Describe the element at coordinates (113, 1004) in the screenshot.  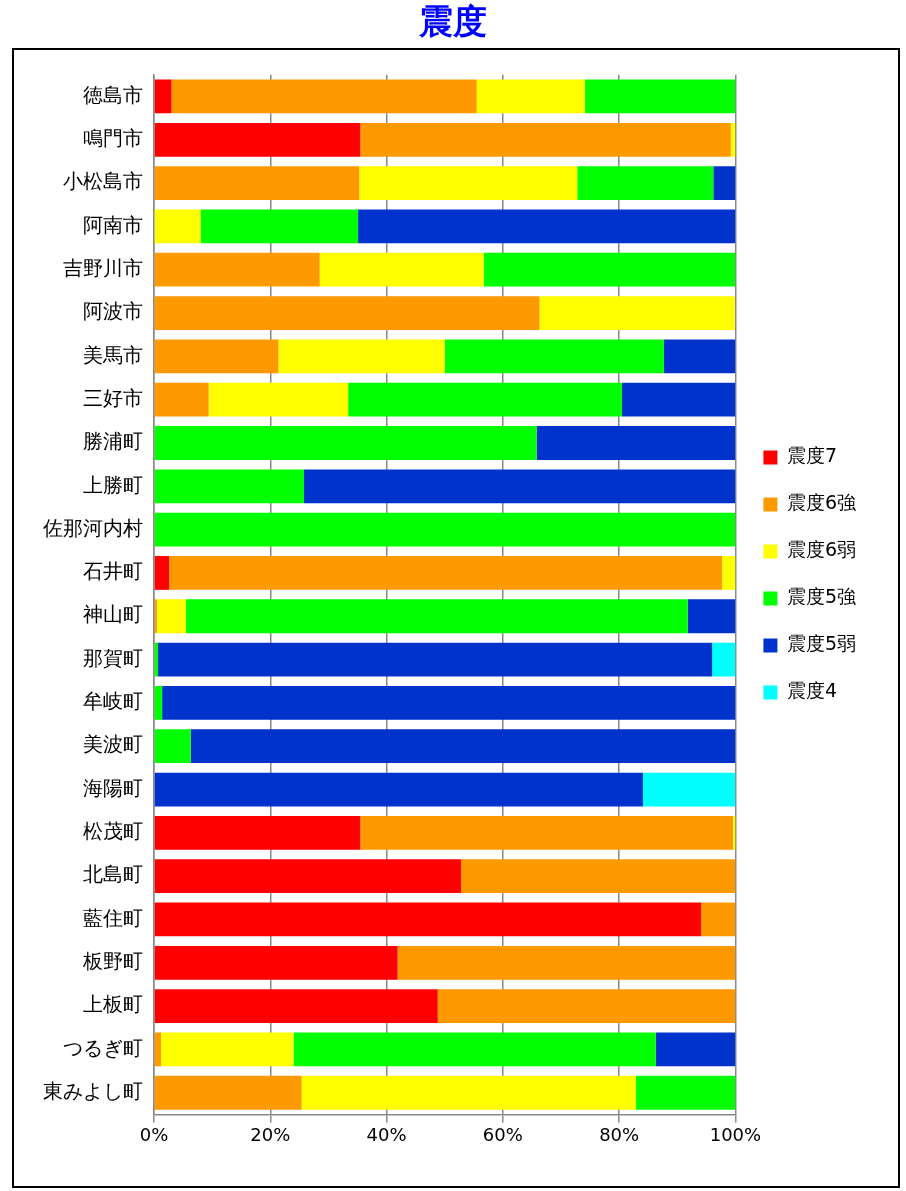
I see `y-tick-label: 上板町` at that location.